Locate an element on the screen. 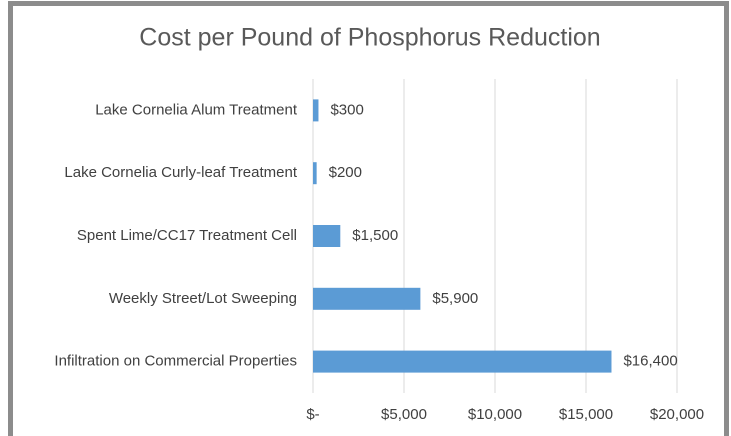  x-tick-label: $5,000 is located at coordinates (404, 414).